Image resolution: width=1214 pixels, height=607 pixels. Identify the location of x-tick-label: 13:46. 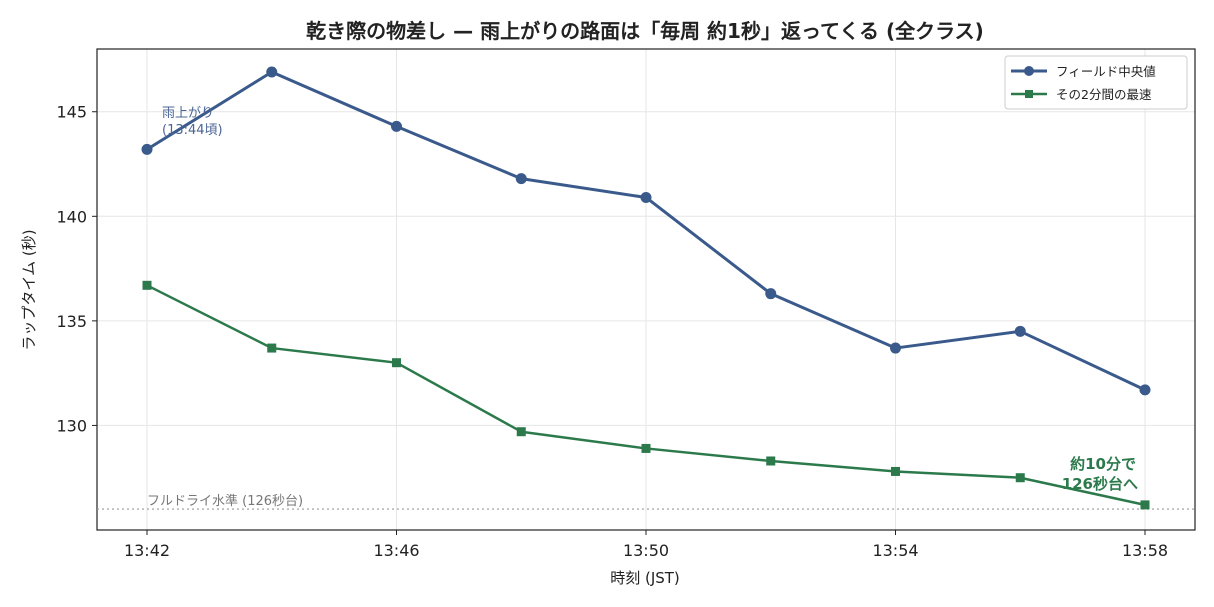
(396, 550).